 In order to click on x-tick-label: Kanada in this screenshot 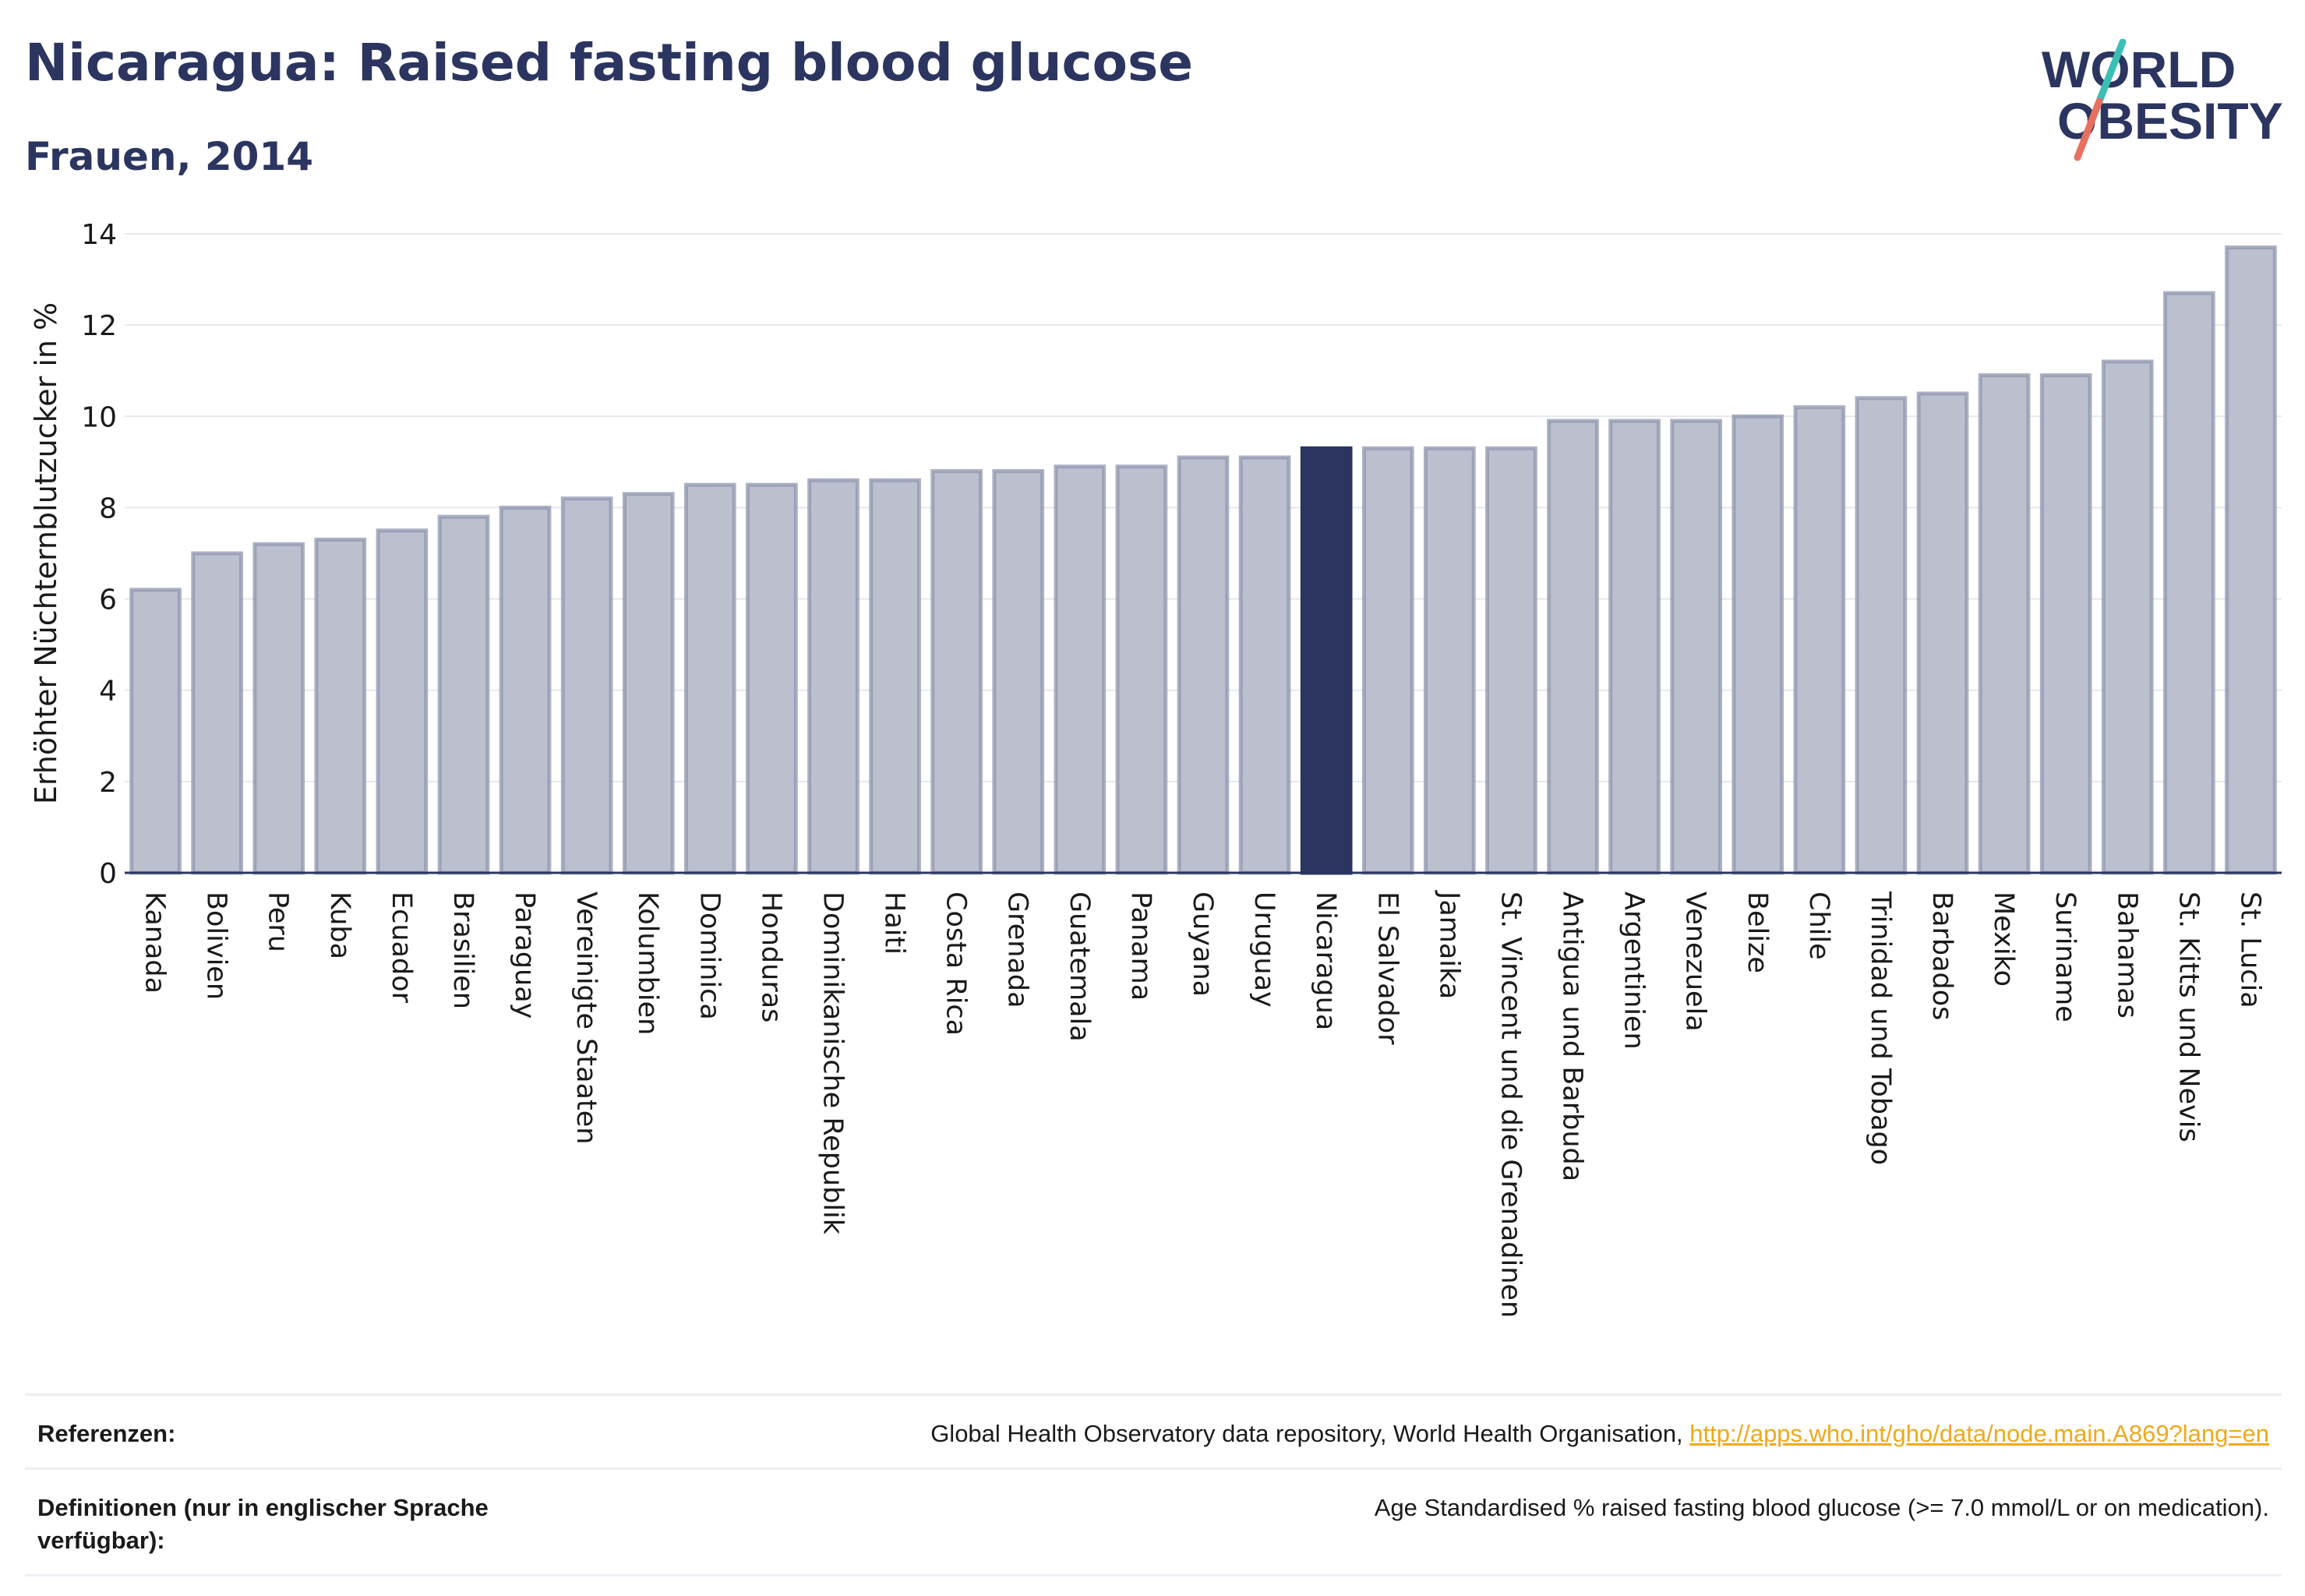, I will do `click(155, 943)`.